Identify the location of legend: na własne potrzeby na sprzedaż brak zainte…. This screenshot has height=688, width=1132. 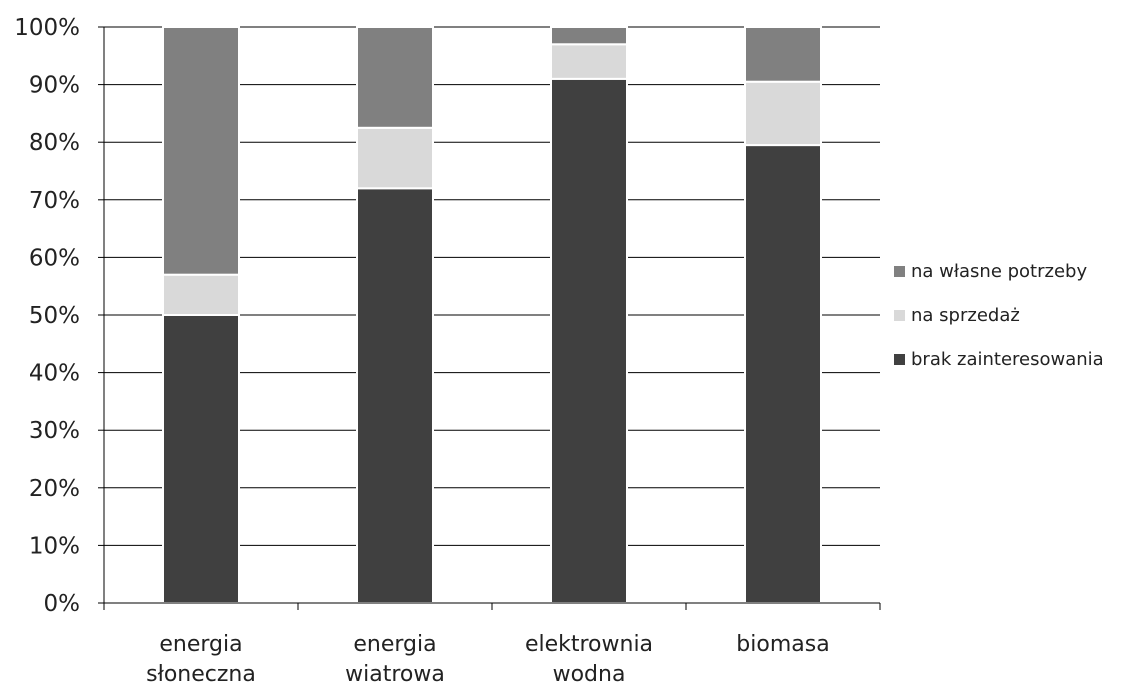
(999, 315).